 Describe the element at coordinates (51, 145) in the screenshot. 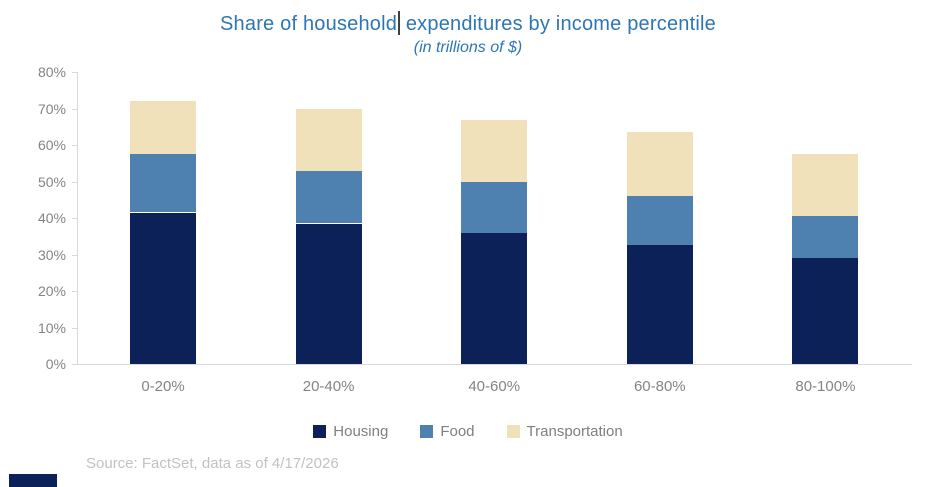

I see `y-axis-tick-label: 60%` at that location.